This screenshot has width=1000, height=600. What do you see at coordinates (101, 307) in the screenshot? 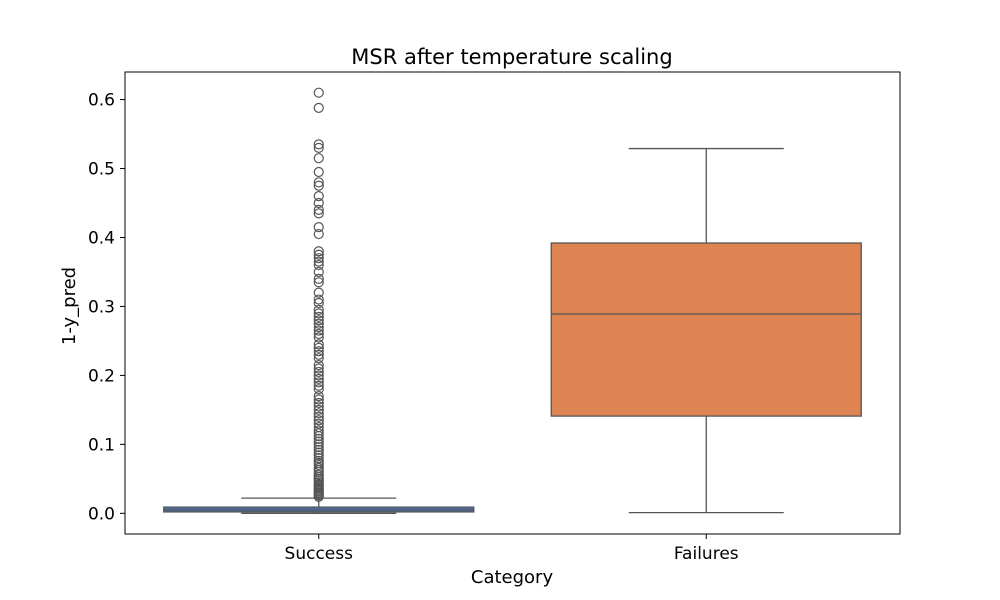
I see `y-tick-label: 0.3` at bounding box center [101, 307].